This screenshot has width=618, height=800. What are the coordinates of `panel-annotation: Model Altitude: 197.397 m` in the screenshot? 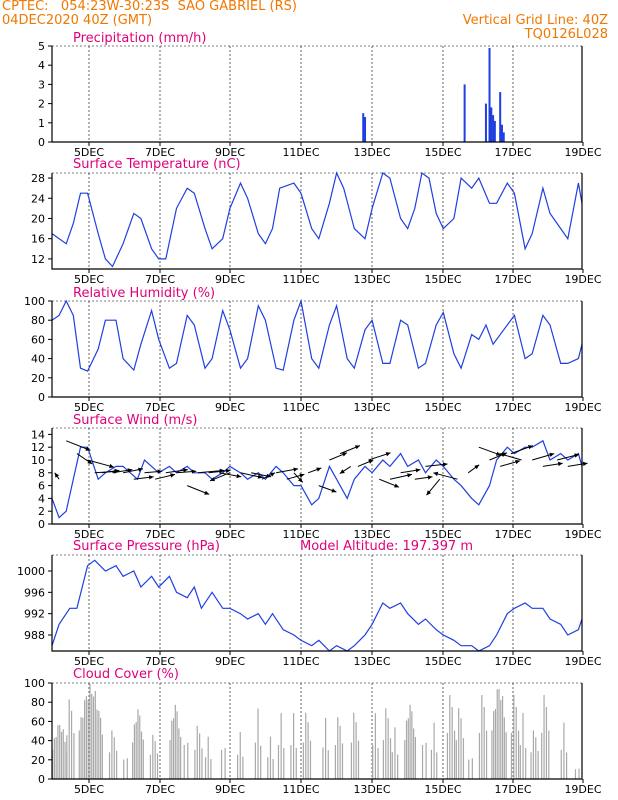 It's located at (386, 546).